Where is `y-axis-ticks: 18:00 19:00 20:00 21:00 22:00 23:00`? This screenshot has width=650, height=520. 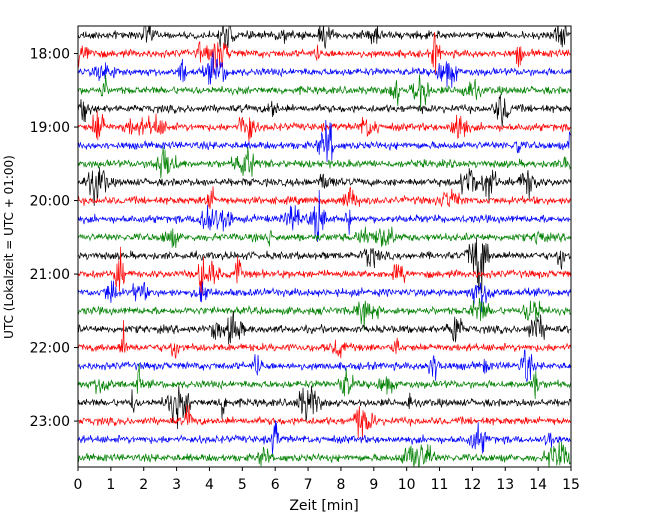
y-axis-ticks: 18:00 19:00 20:00 21:00 22:00 23:00 is located at coordinates (54, 238).